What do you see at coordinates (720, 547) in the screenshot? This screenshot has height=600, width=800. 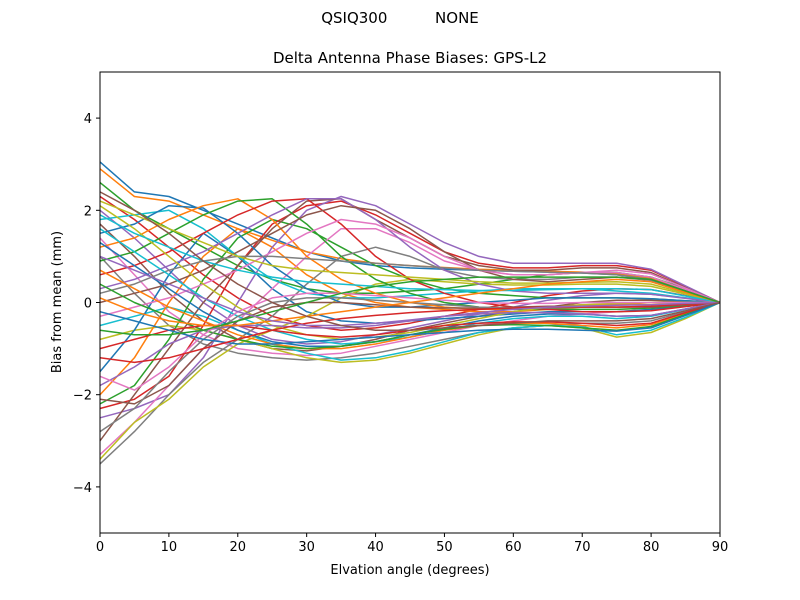 I see `x-tick-label: 90` at bounding box center [720, 547].